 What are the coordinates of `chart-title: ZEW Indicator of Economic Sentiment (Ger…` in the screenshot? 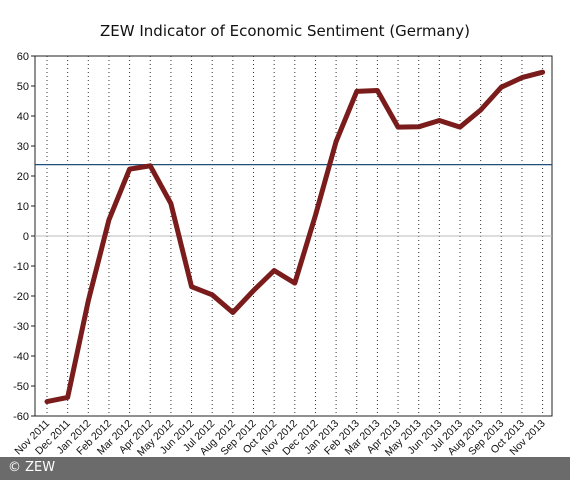 It's located at (285, 31).